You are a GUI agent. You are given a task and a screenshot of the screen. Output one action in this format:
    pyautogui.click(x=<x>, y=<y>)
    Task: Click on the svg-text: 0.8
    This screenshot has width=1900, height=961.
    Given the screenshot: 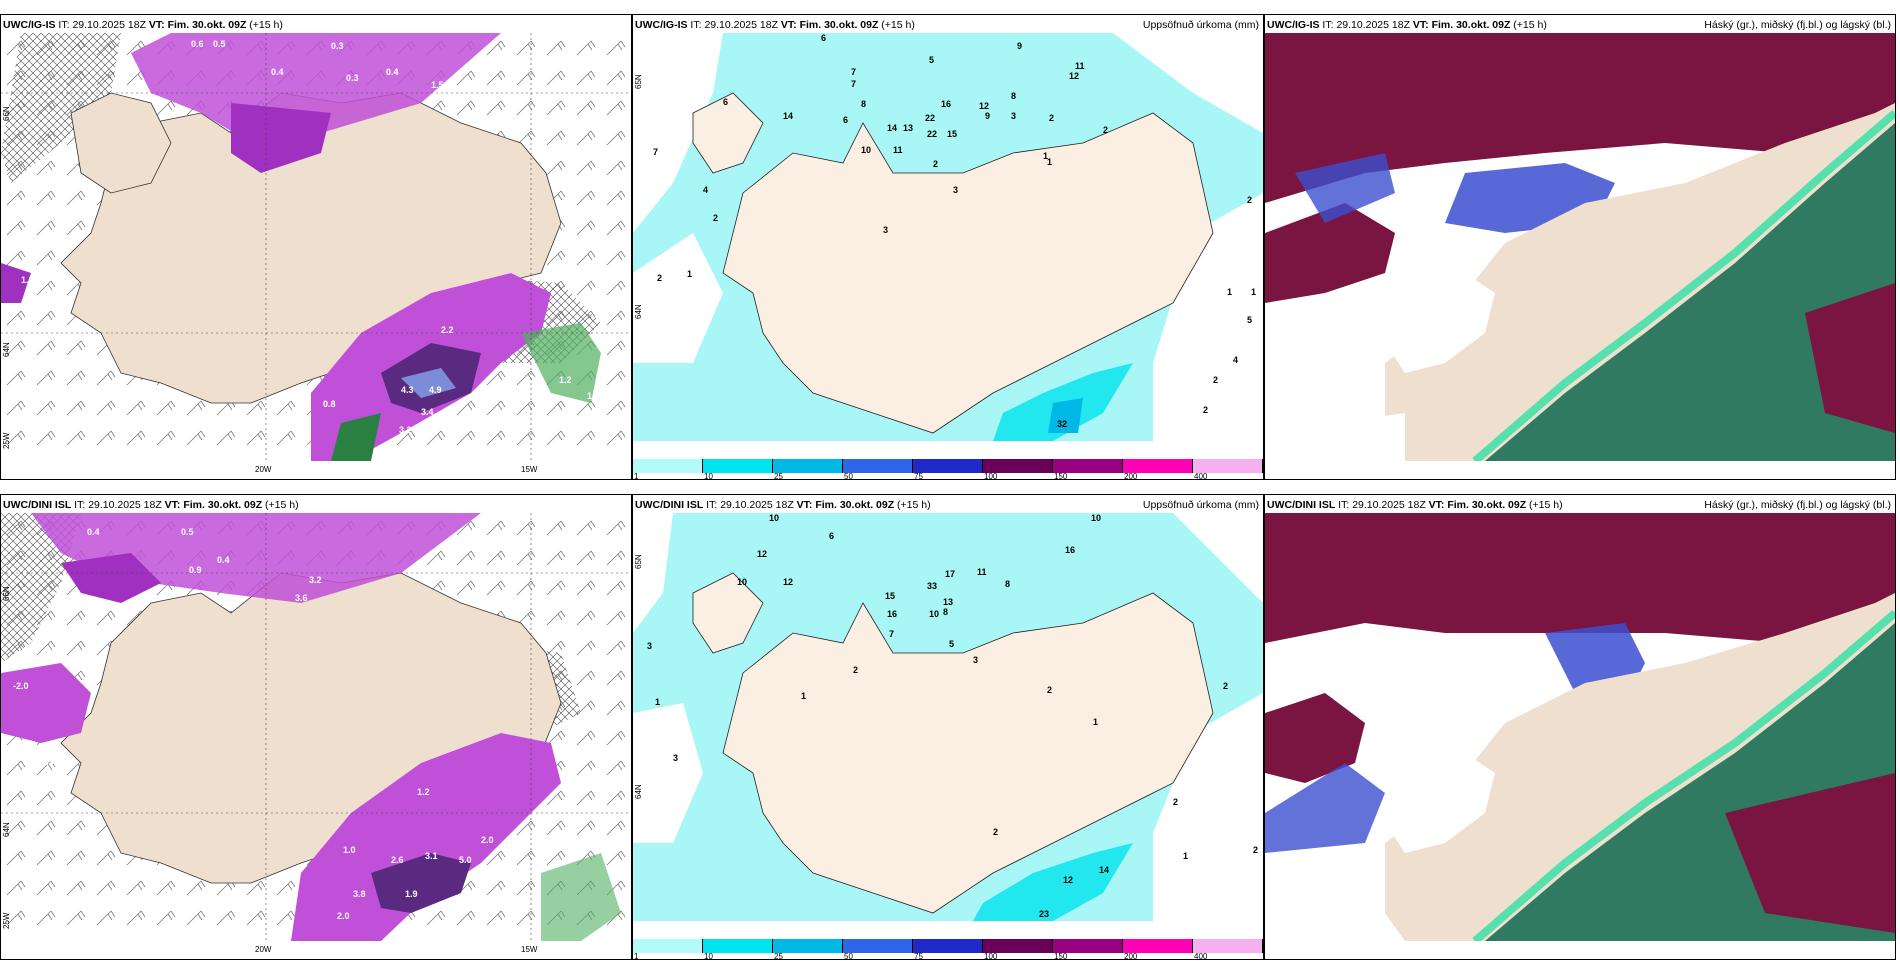 What is the action you would take?
    pyautogui.click(x=329, y=404)
    